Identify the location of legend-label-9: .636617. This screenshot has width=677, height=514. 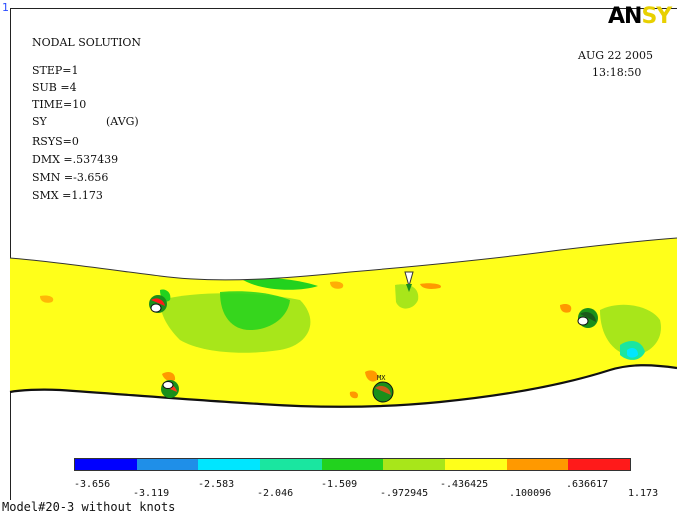
(587, 484).